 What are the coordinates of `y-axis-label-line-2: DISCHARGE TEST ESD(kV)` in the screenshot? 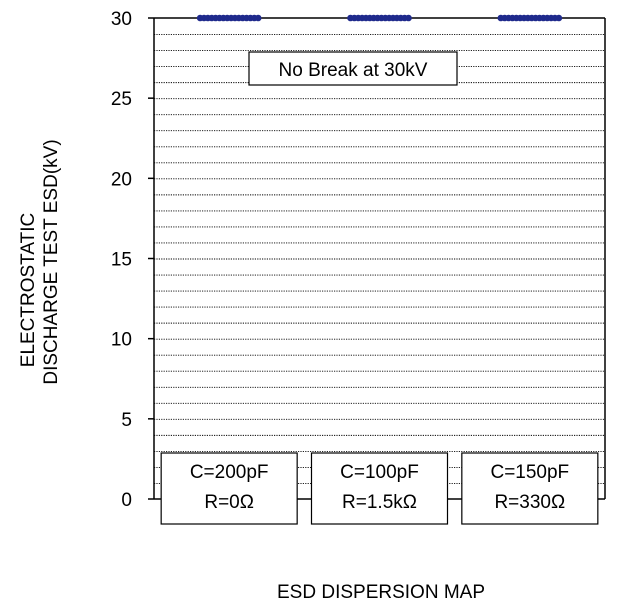 It's located at (51, 261).